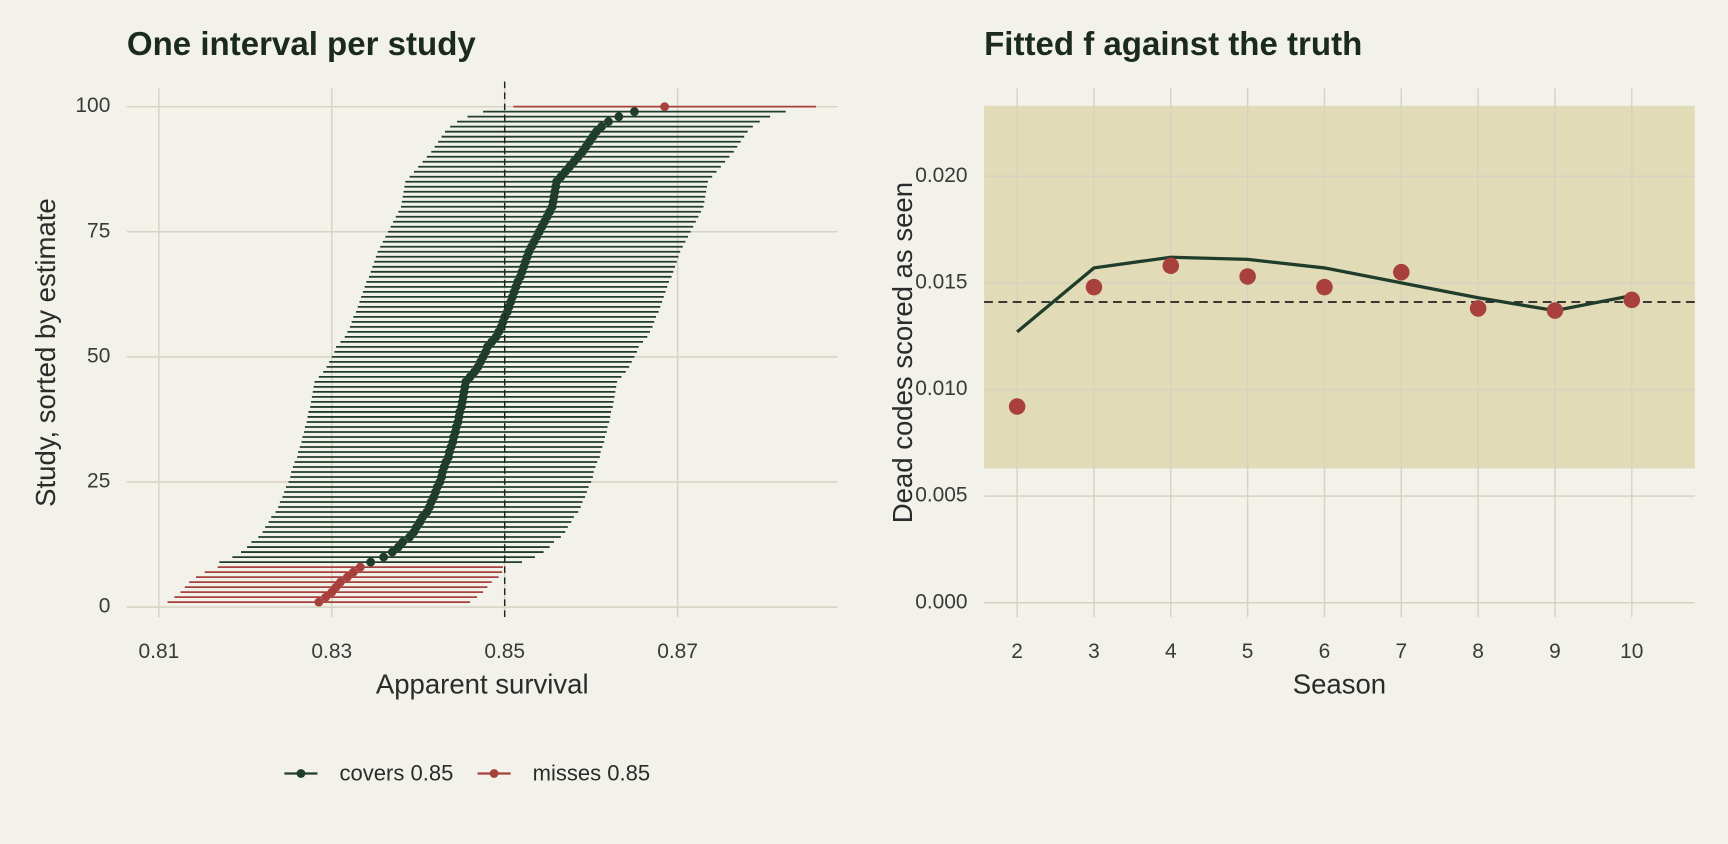 This screenshot has height=844, width=1728. Describe the element at coordinates (941, 281) in the screenshot. I see `y-tick-label: 0.015` at that location.